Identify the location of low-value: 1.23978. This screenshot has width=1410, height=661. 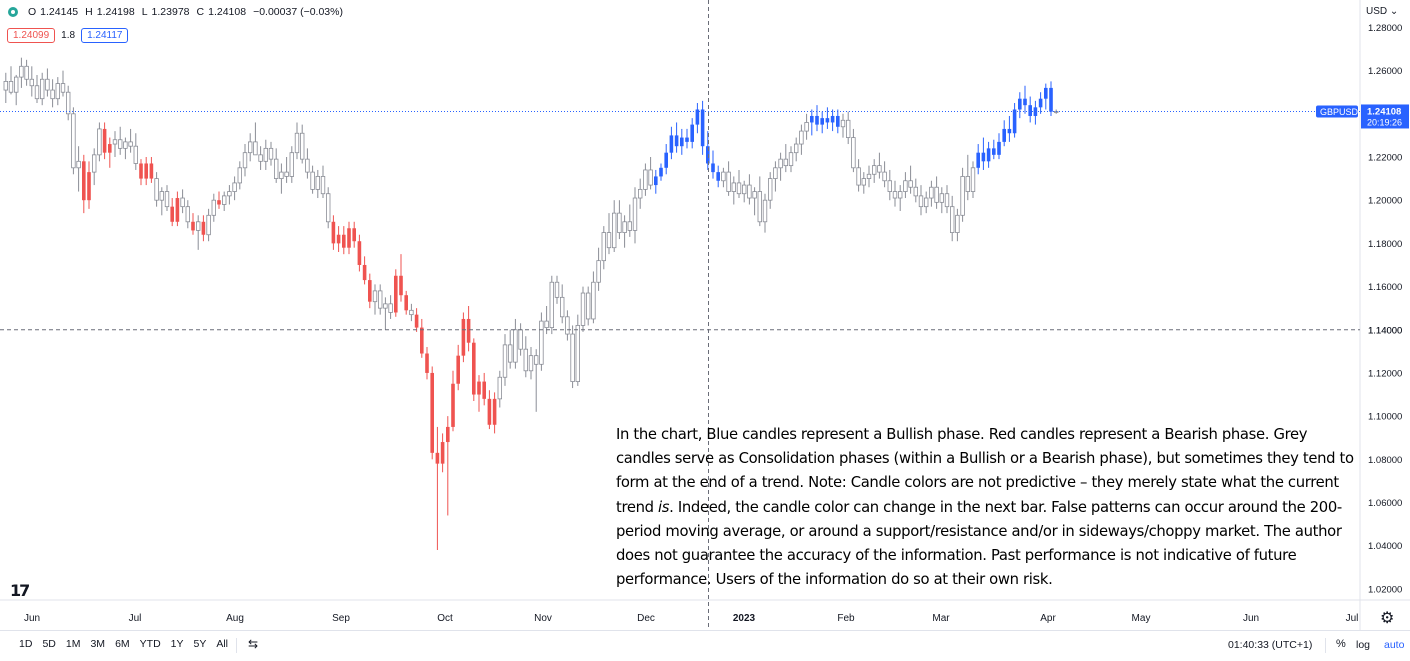
(170, 12).